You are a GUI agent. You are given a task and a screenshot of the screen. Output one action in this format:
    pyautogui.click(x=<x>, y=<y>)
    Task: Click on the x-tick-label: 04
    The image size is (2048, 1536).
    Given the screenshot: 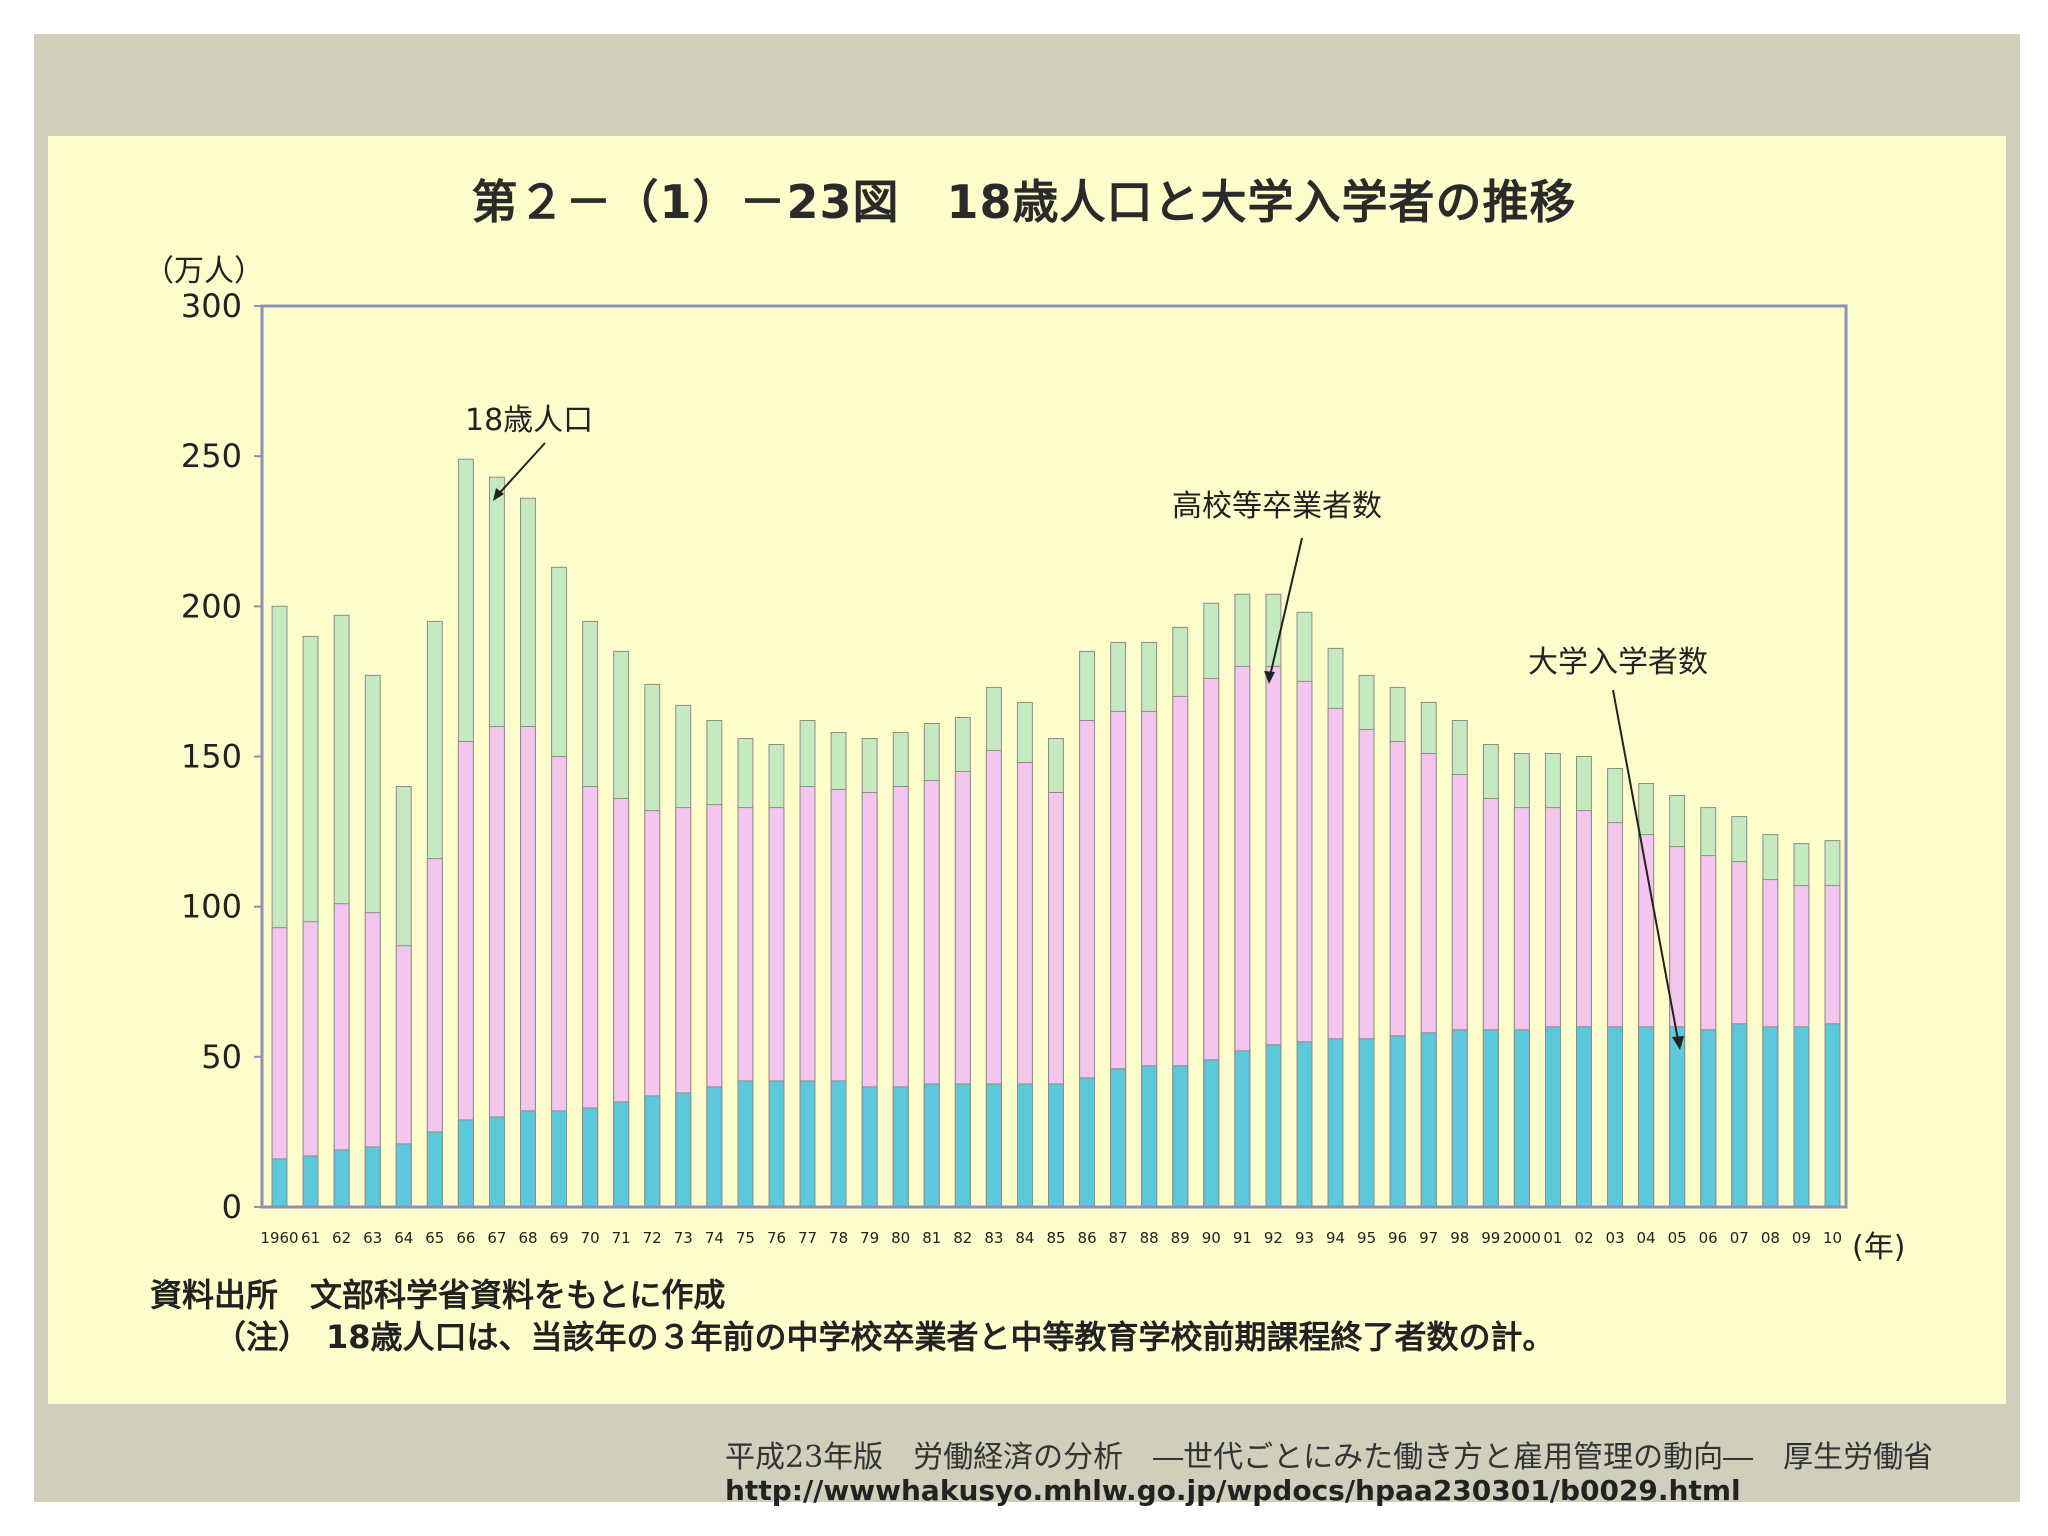 What is the action you would take?
    pyautogui.click(x=1646, y=1238)
    